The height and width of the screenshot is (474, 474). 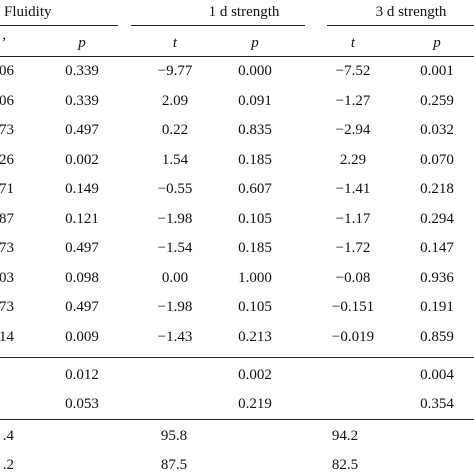 I want to click on subheader-fluidity-t: ’, so click(x=3, y=43).